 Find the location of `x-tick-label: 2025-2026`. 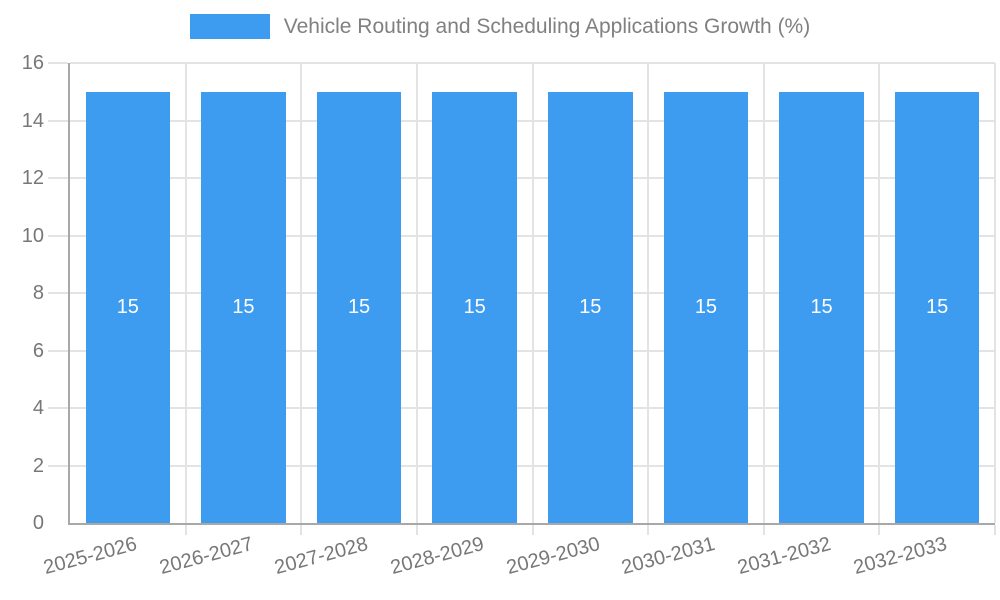

x-tick-label: 2025-2026 is located at coordinates (90, 556).